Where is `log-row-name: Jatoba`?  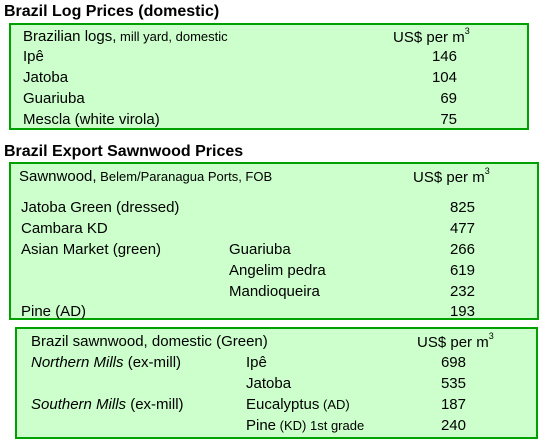
log-row-name: Jatoba is located at coordinates (46, 77).